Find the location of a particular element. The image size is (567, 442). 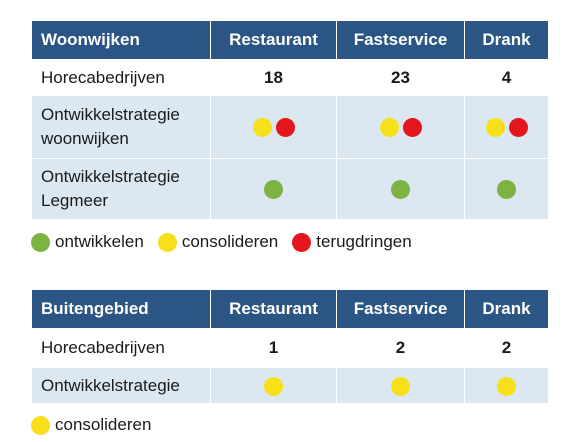

table-row: Horecabedrijven 18 23 4 is located at coordinates (290, 77).